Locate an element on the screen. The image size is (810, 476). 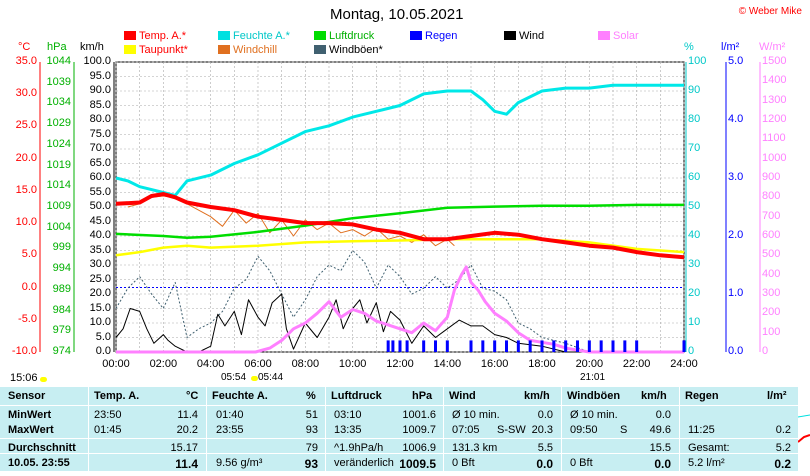
chart-title: Montag, 10.05.2021 is located at coordinates (397, 14).